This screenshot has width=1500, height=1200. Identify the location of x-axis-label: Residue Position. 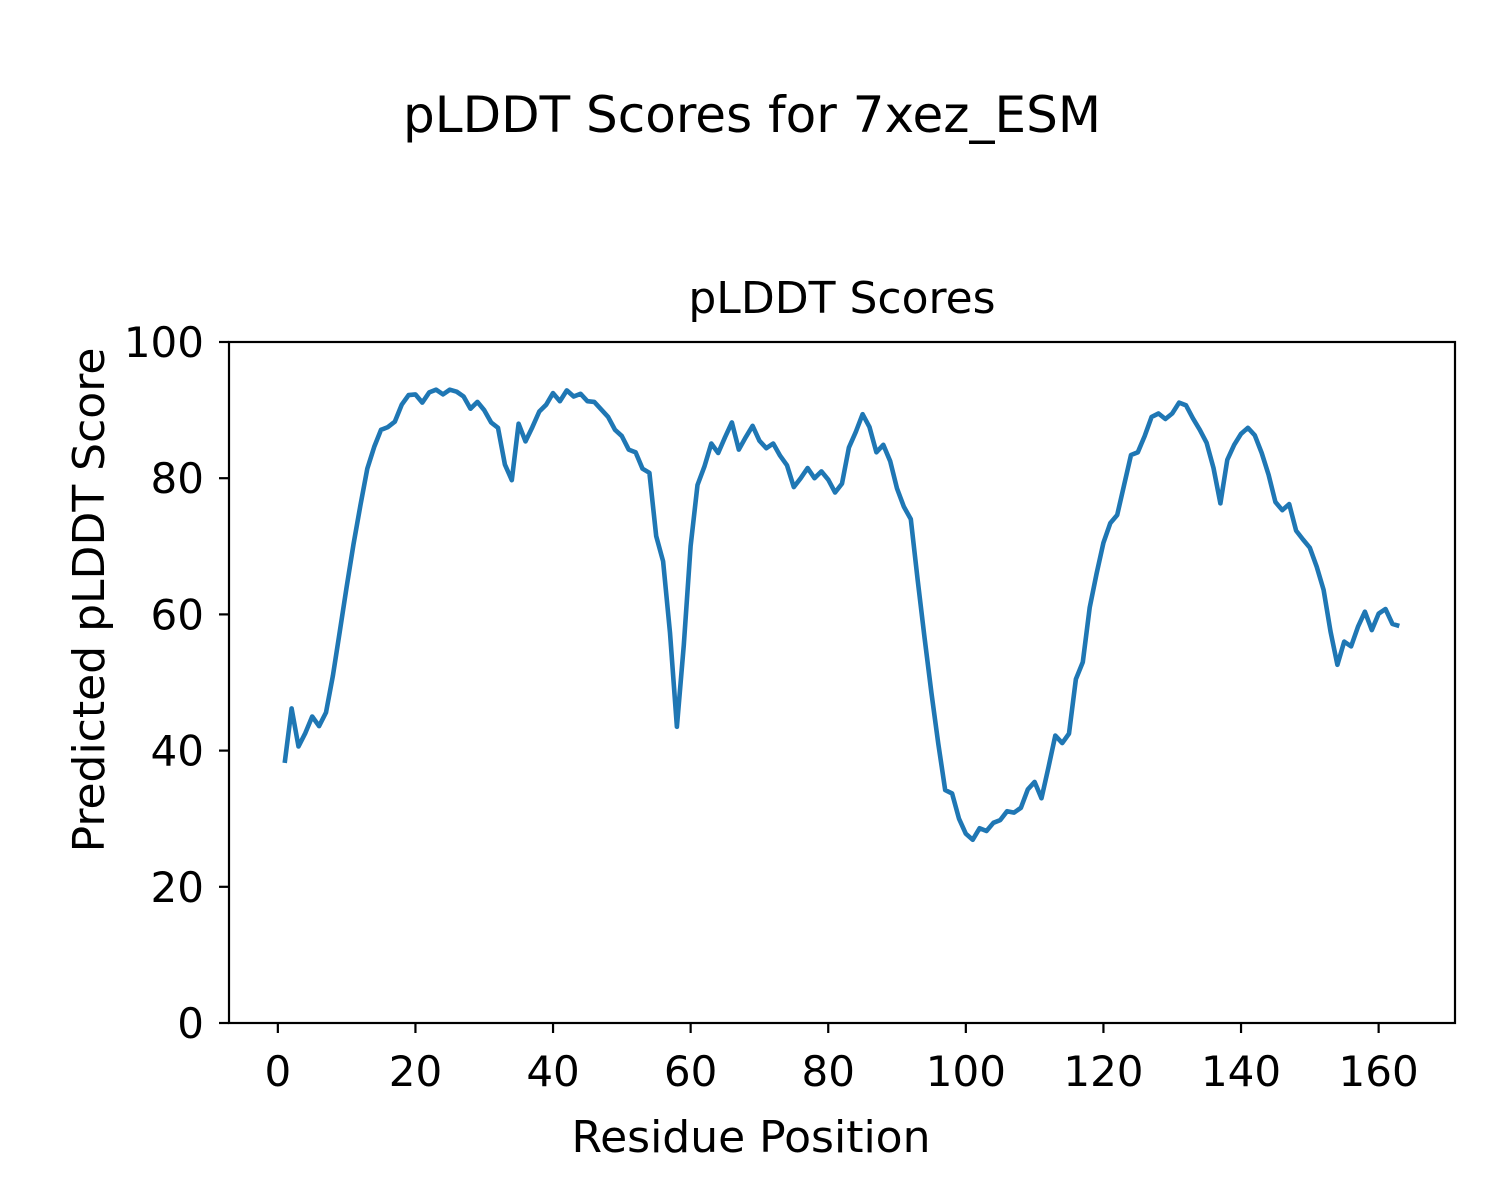
(750, 1137).